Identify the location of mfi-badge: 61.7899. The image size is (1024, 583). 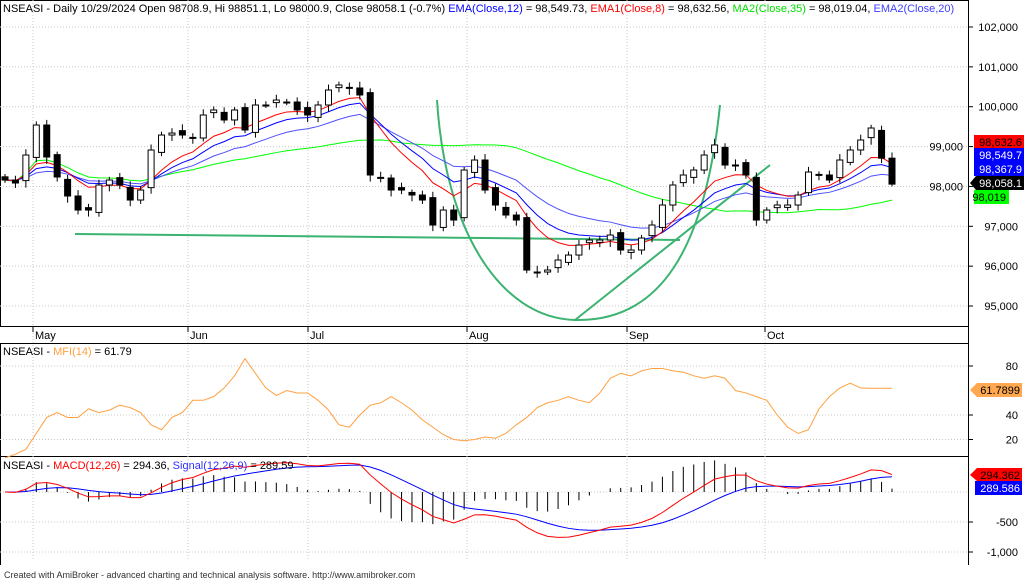
(1000, 391).